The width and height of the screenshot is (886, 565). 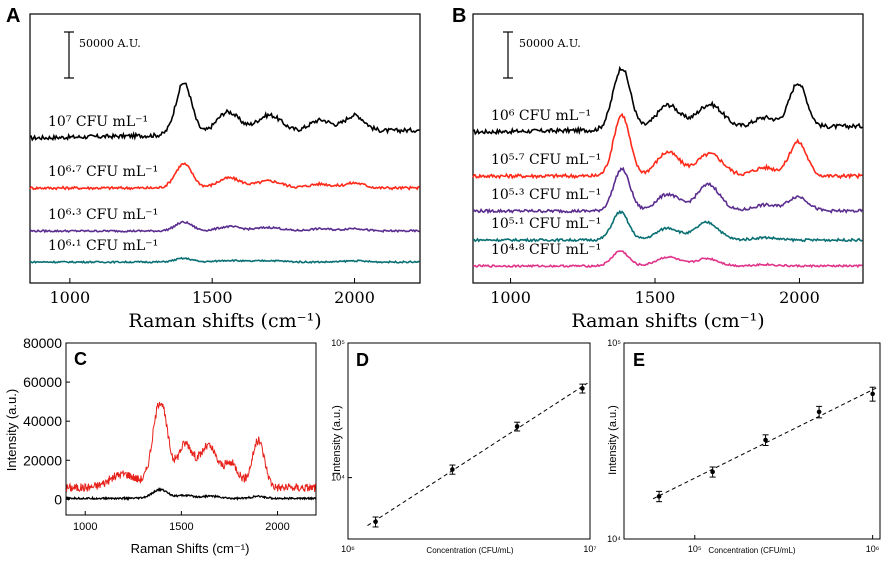 What do you see at coordinates (348, 549) in the screenshot?
I see `panel-d-x-tick-label-0: 10⁶` at bounding box center [348, 549].